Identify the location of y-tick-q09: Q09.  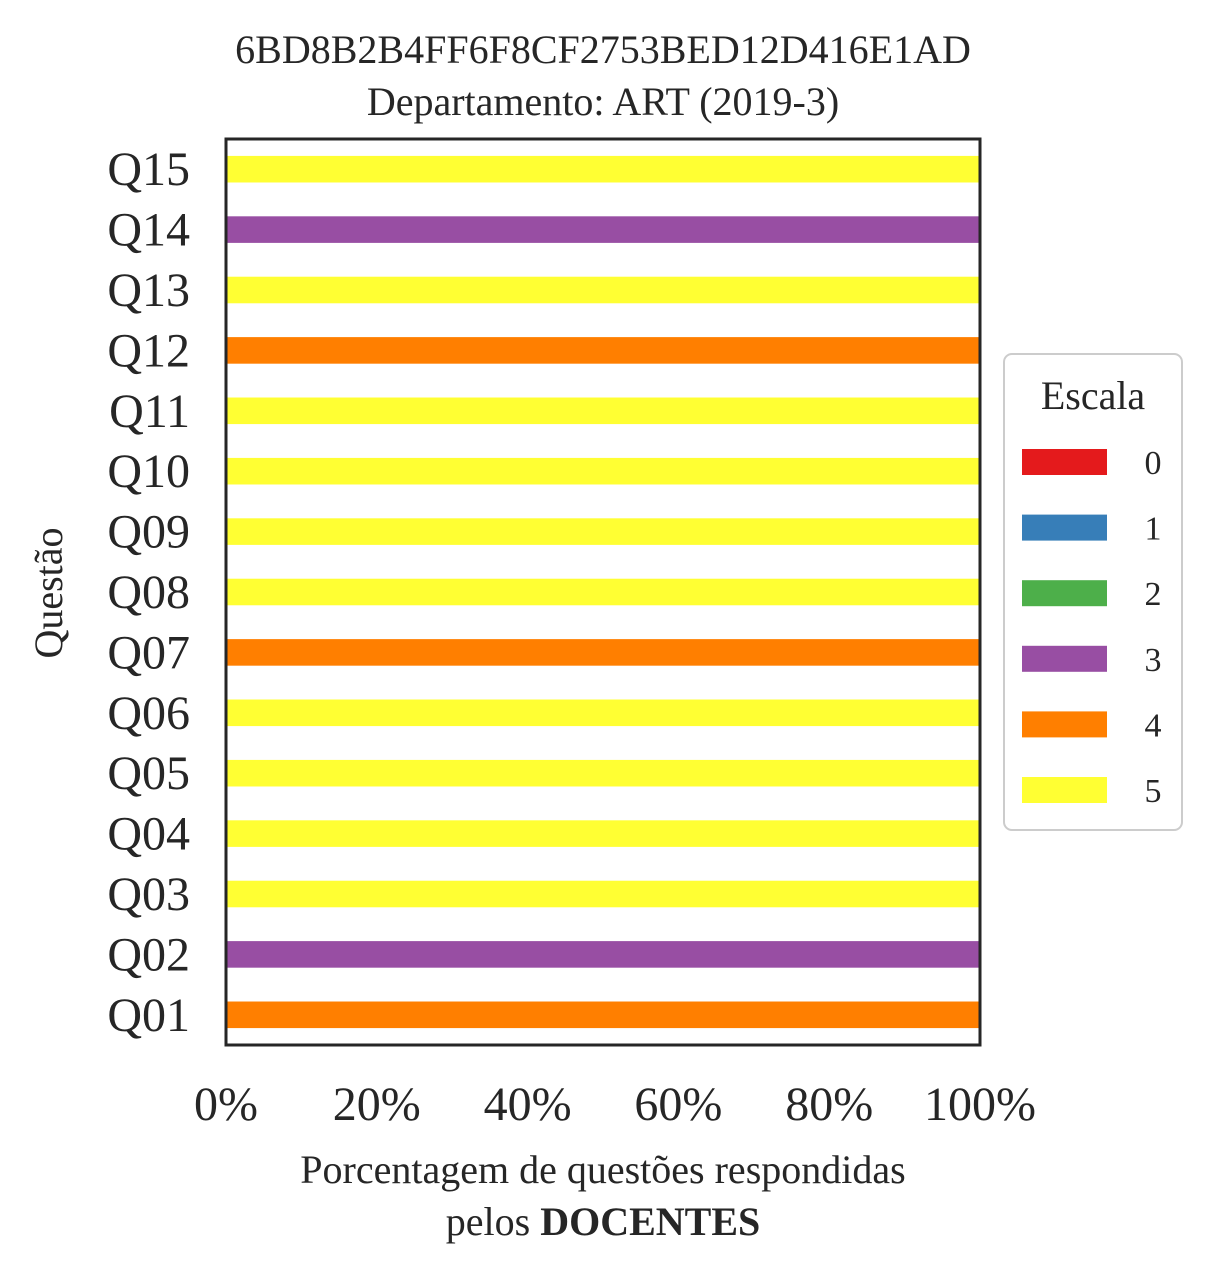
(148, 532).